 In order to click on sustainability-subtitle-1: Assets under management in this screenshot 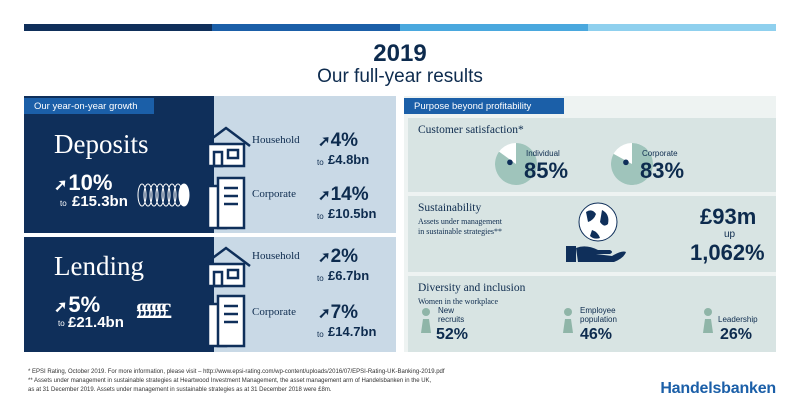, I will do `click(460, 221)`.